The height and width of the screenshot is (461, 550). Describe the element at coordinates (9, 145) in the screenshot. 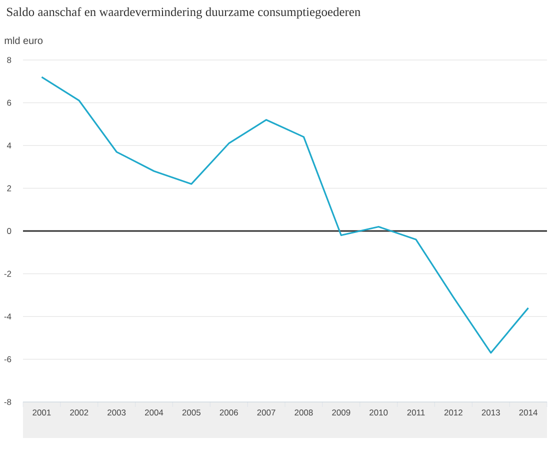

I see `y-tick-label: 4` at that location.